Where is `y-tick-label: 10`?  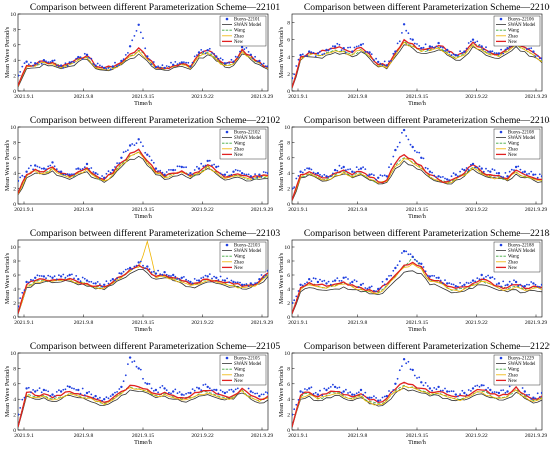 y-tick-label: 10 is located at coordinates (287, 248).